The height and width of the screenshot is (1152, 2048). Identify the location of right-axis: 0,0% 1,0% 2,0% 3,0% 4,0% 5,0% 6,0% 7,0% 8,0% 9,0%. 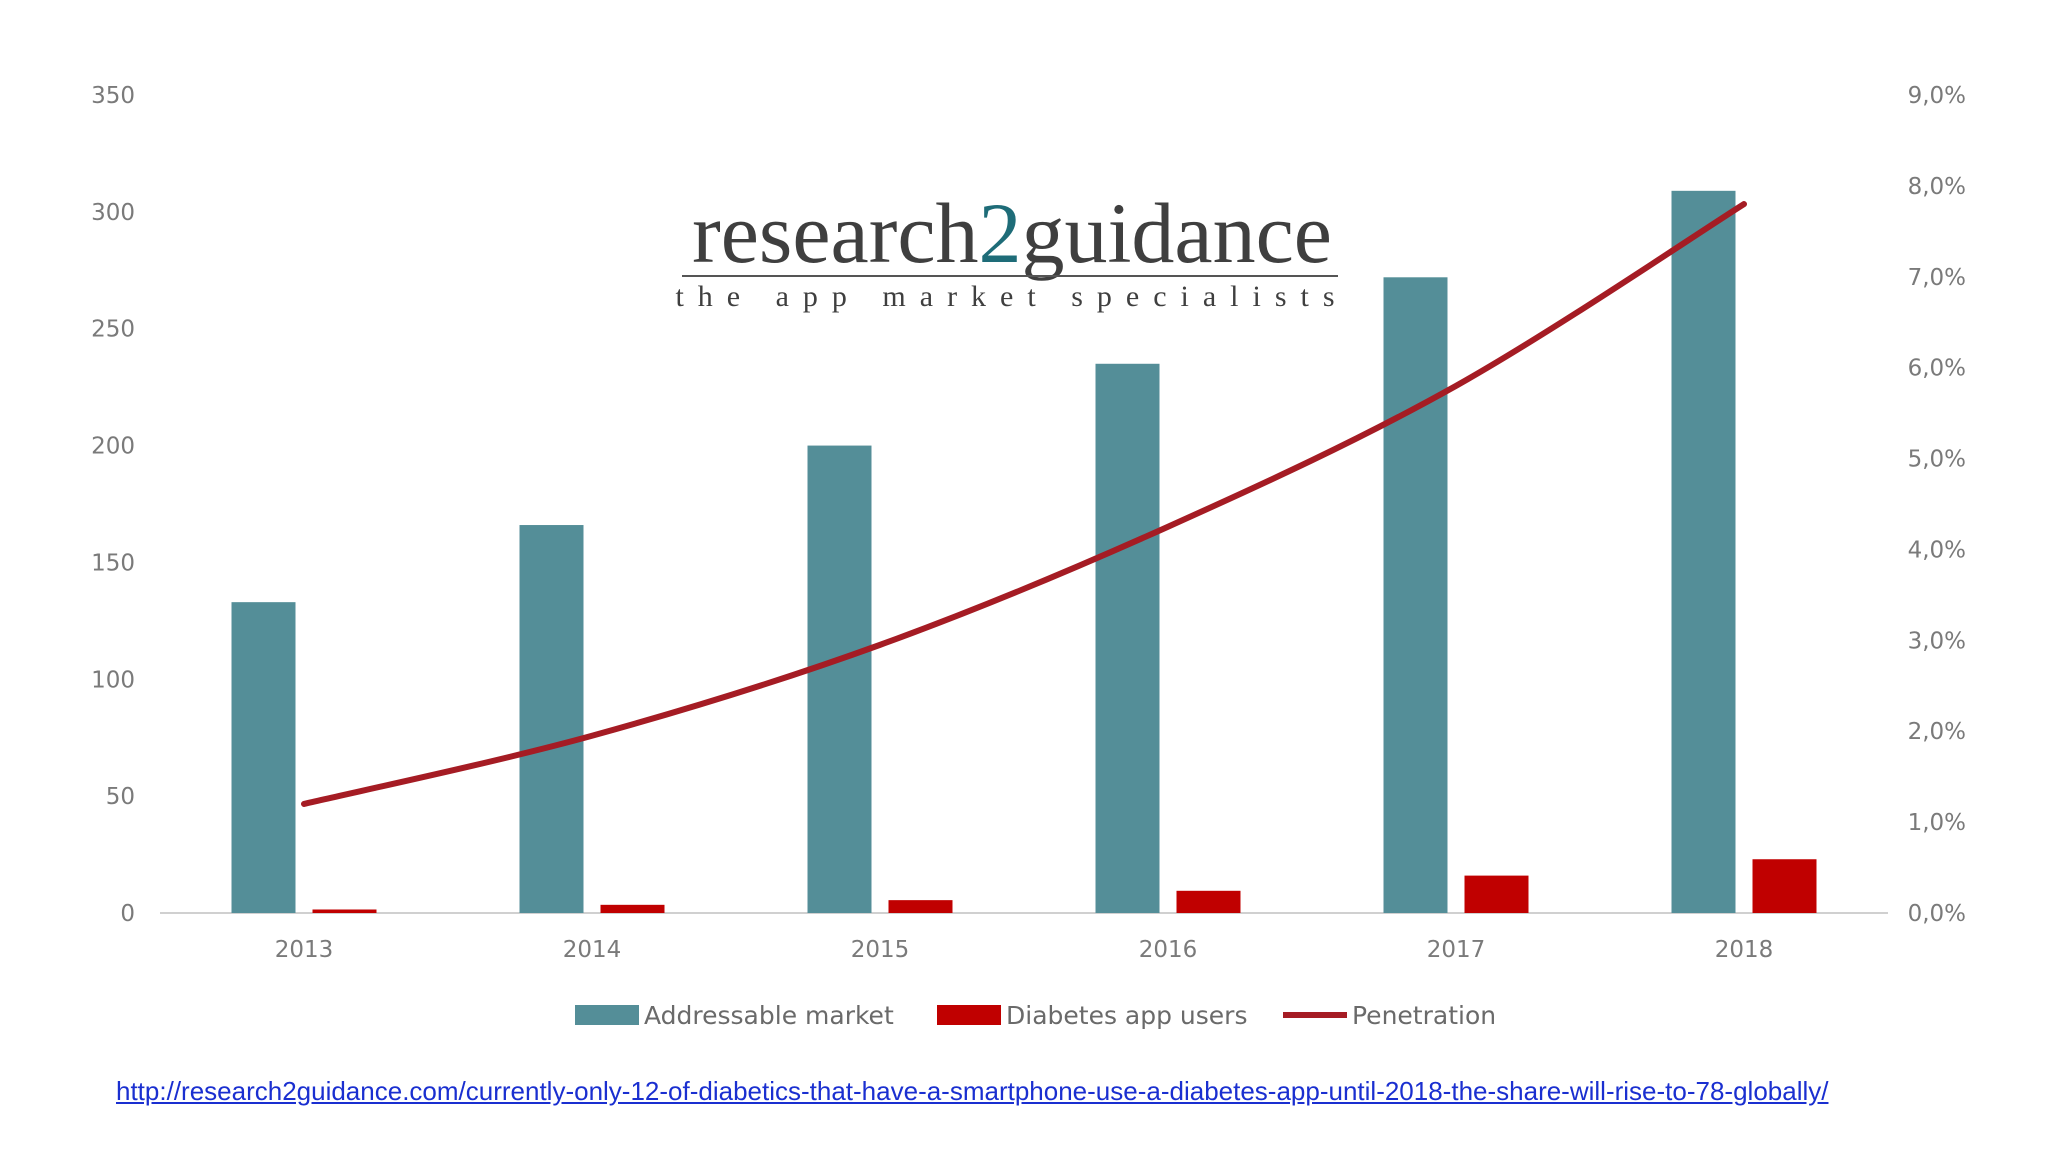
(1937, 505).